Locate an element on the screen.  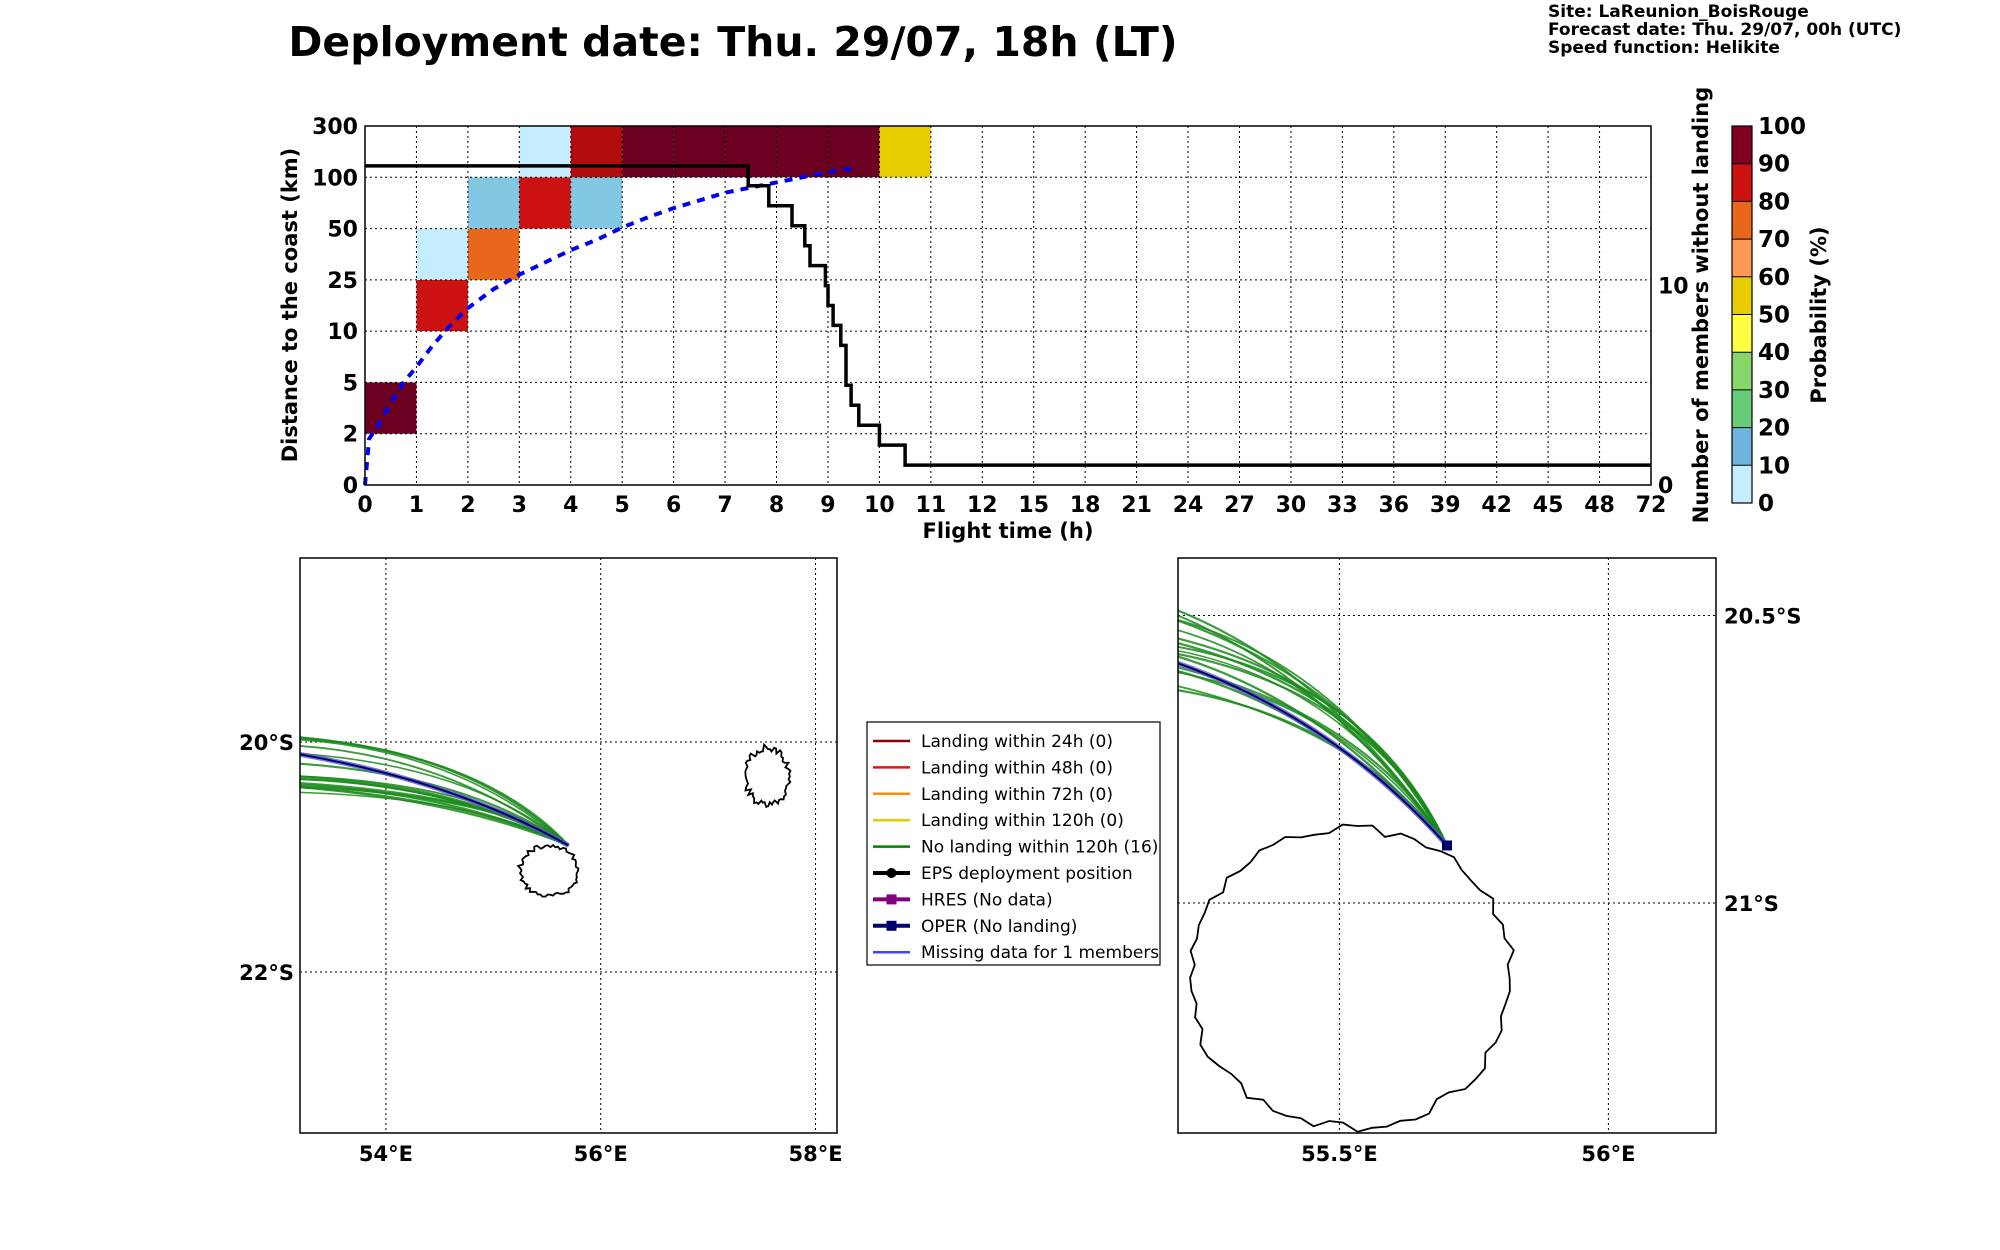
distance-series-line is located at coordinates (611, 326).